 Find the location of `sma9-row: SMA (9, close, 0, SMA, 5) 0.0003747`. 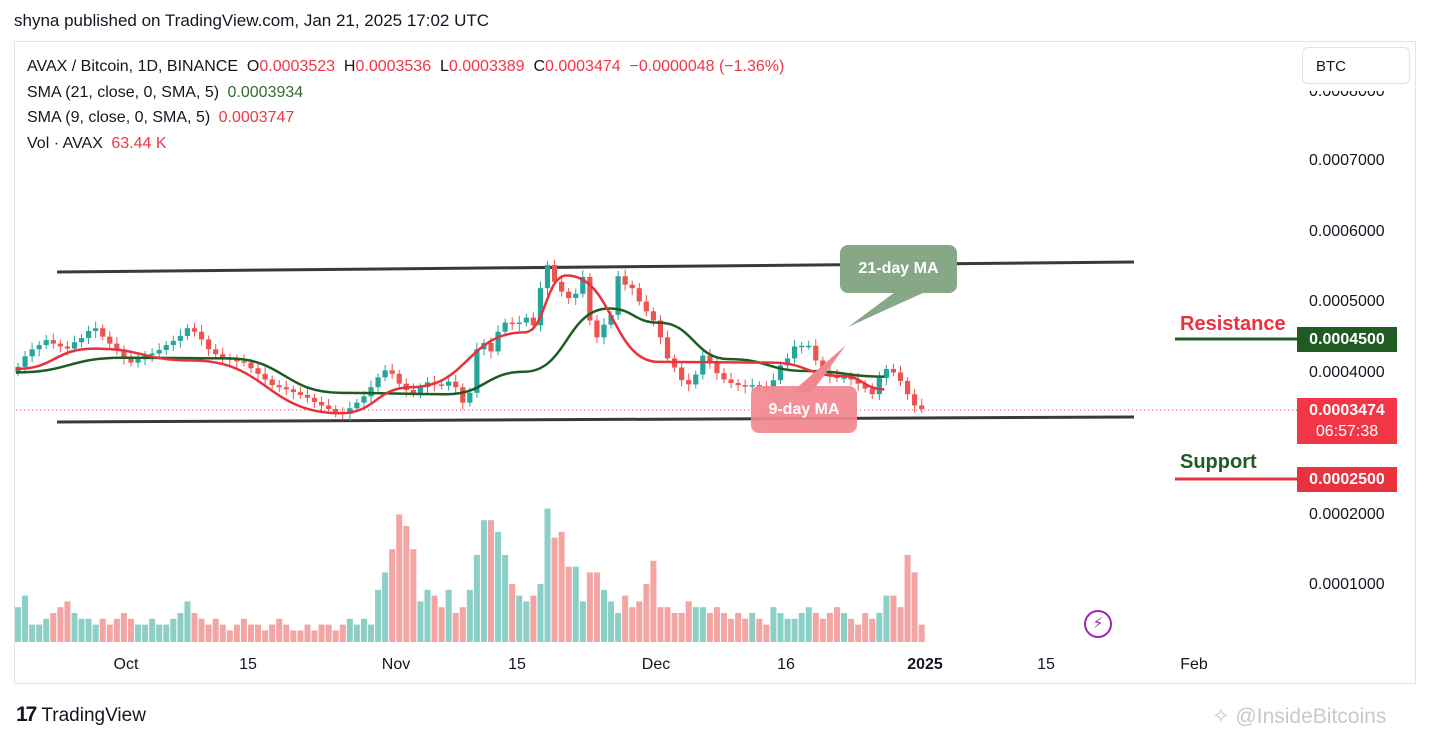

sma9-row: SMA (9, close, 0, SMA, 5) 0.0003747 is located at coordinates (405, 118).